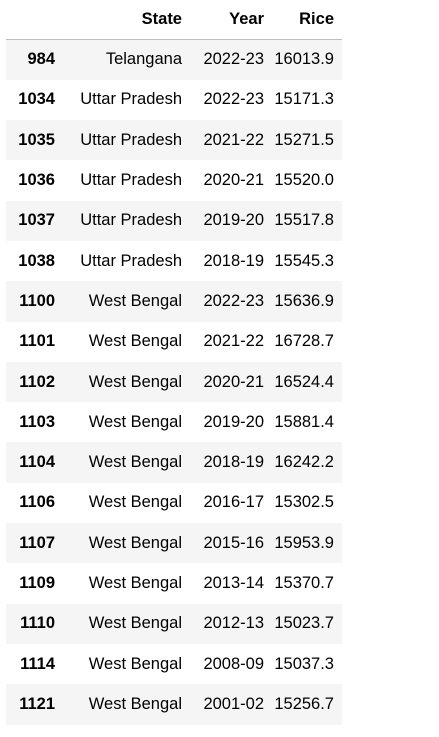 This screenshot has width=439, height=737. I want to click on rice-cell: 15636.9, so click(304, 300).